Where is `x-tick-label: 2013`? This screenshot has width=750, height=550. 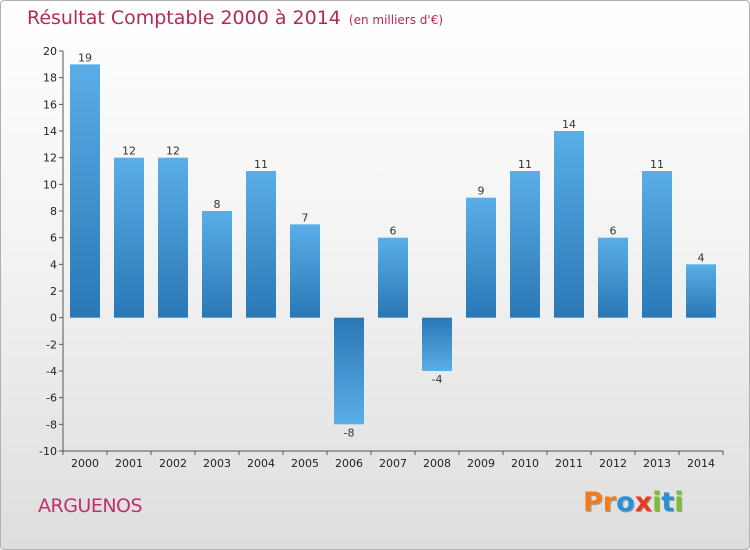
x-tick-label: 2013 is located at coordinates (657, 463).